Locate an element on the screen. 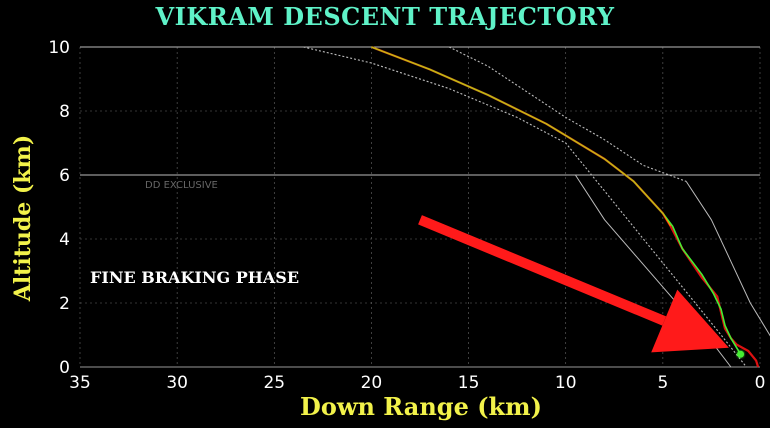  current-position-marker is located at coordinates (741, 354).